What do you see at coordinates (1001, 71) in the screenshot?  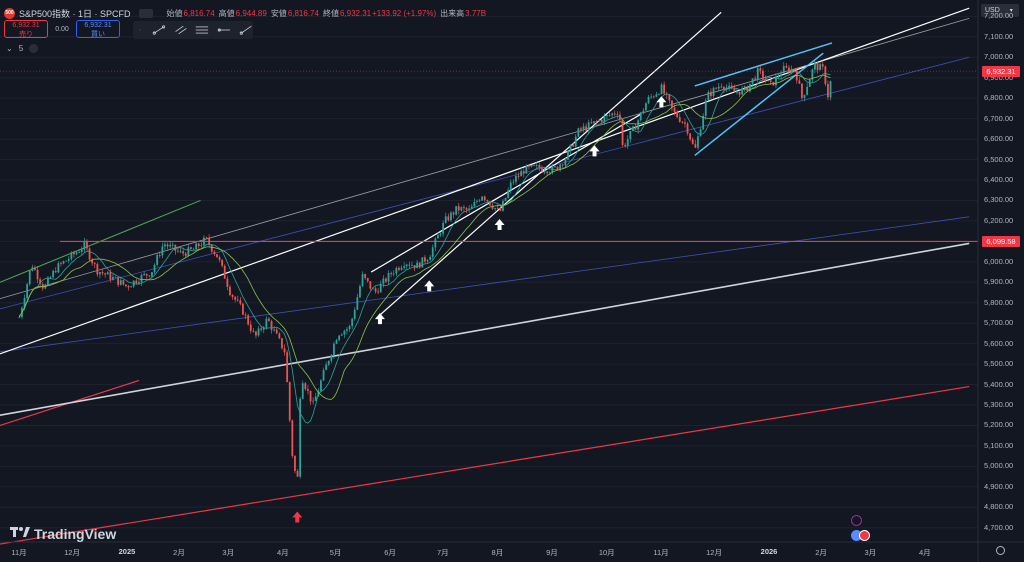 I see `last-price-tag: 6,932.31` at bounding box center [1001, 71].